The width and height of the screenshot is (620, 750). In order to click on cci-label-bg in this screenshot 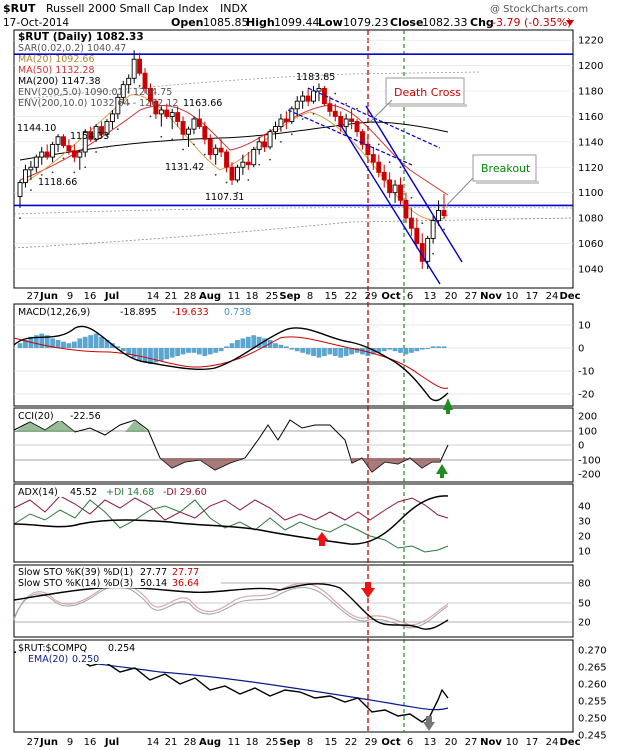, I will do `click(71, 415)`.